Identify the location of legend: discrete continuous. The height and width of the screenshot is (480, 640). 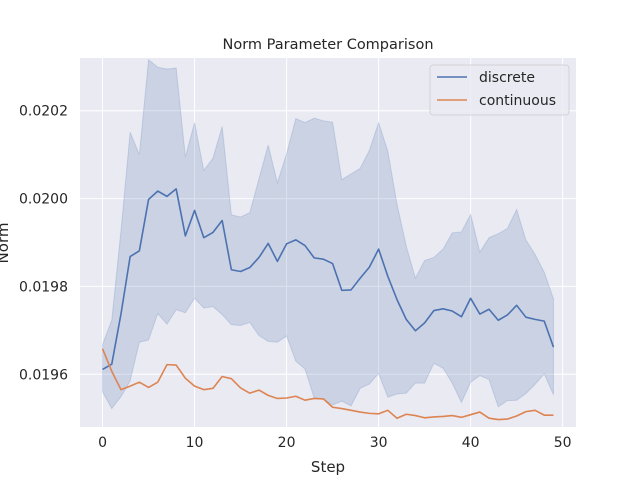
(499, 90).